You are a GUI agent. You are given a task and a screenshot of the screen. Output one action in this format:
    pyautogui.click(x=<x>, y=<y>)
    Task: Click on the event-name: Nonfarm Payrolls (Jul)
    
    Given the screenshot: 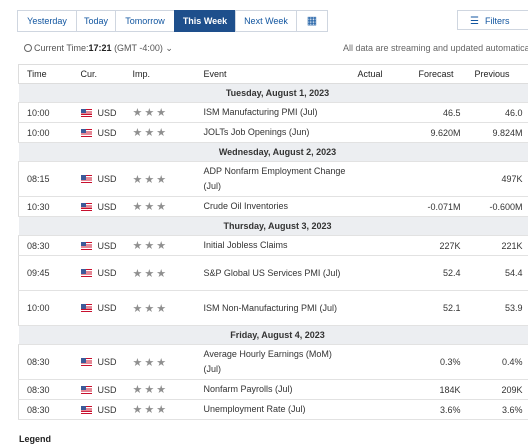 What is the action you would take?
    pyautogui.click(x=272, y=389)
    